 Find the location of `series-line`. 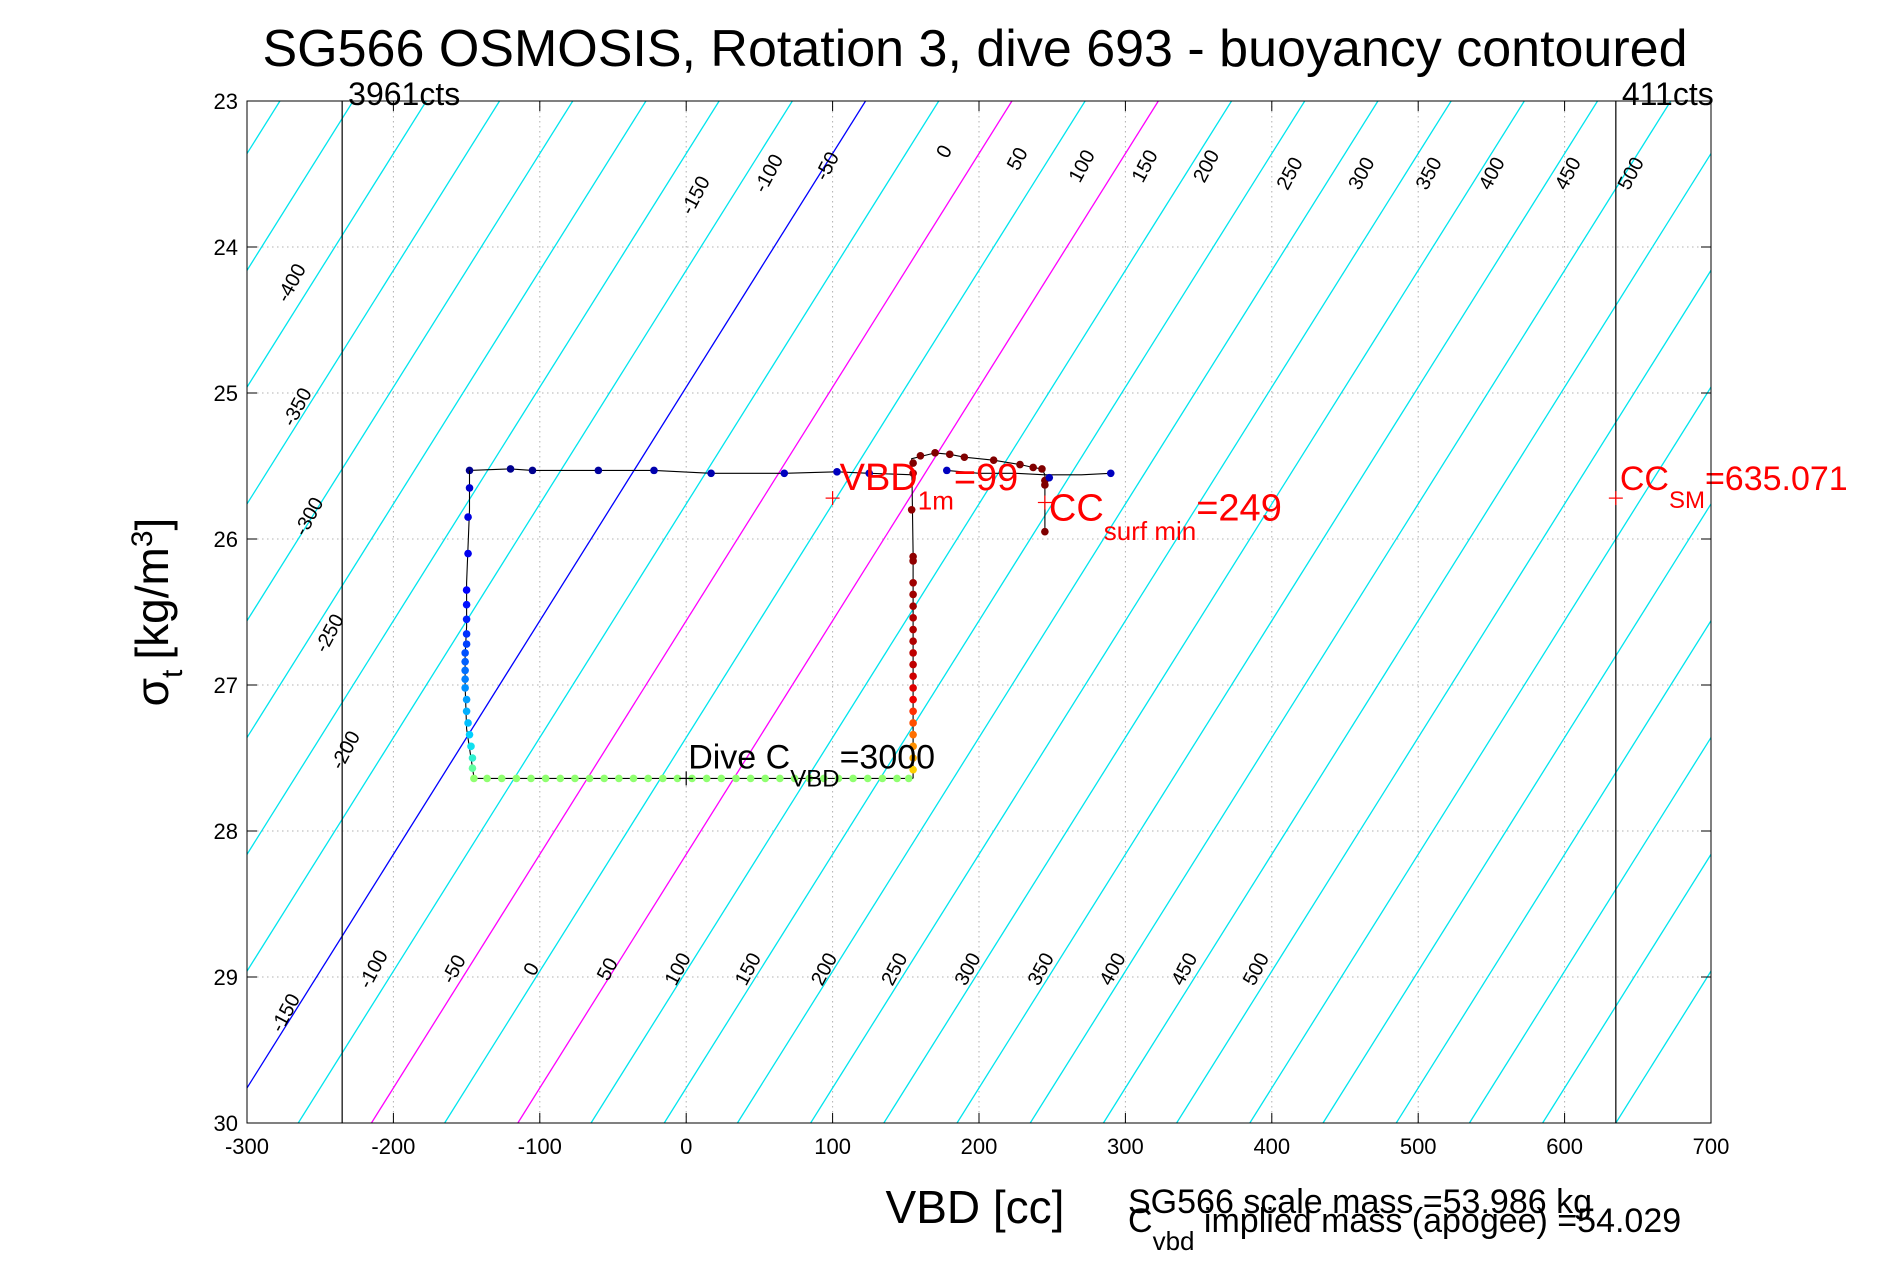

series-line is located at coordinates (1028, 472).